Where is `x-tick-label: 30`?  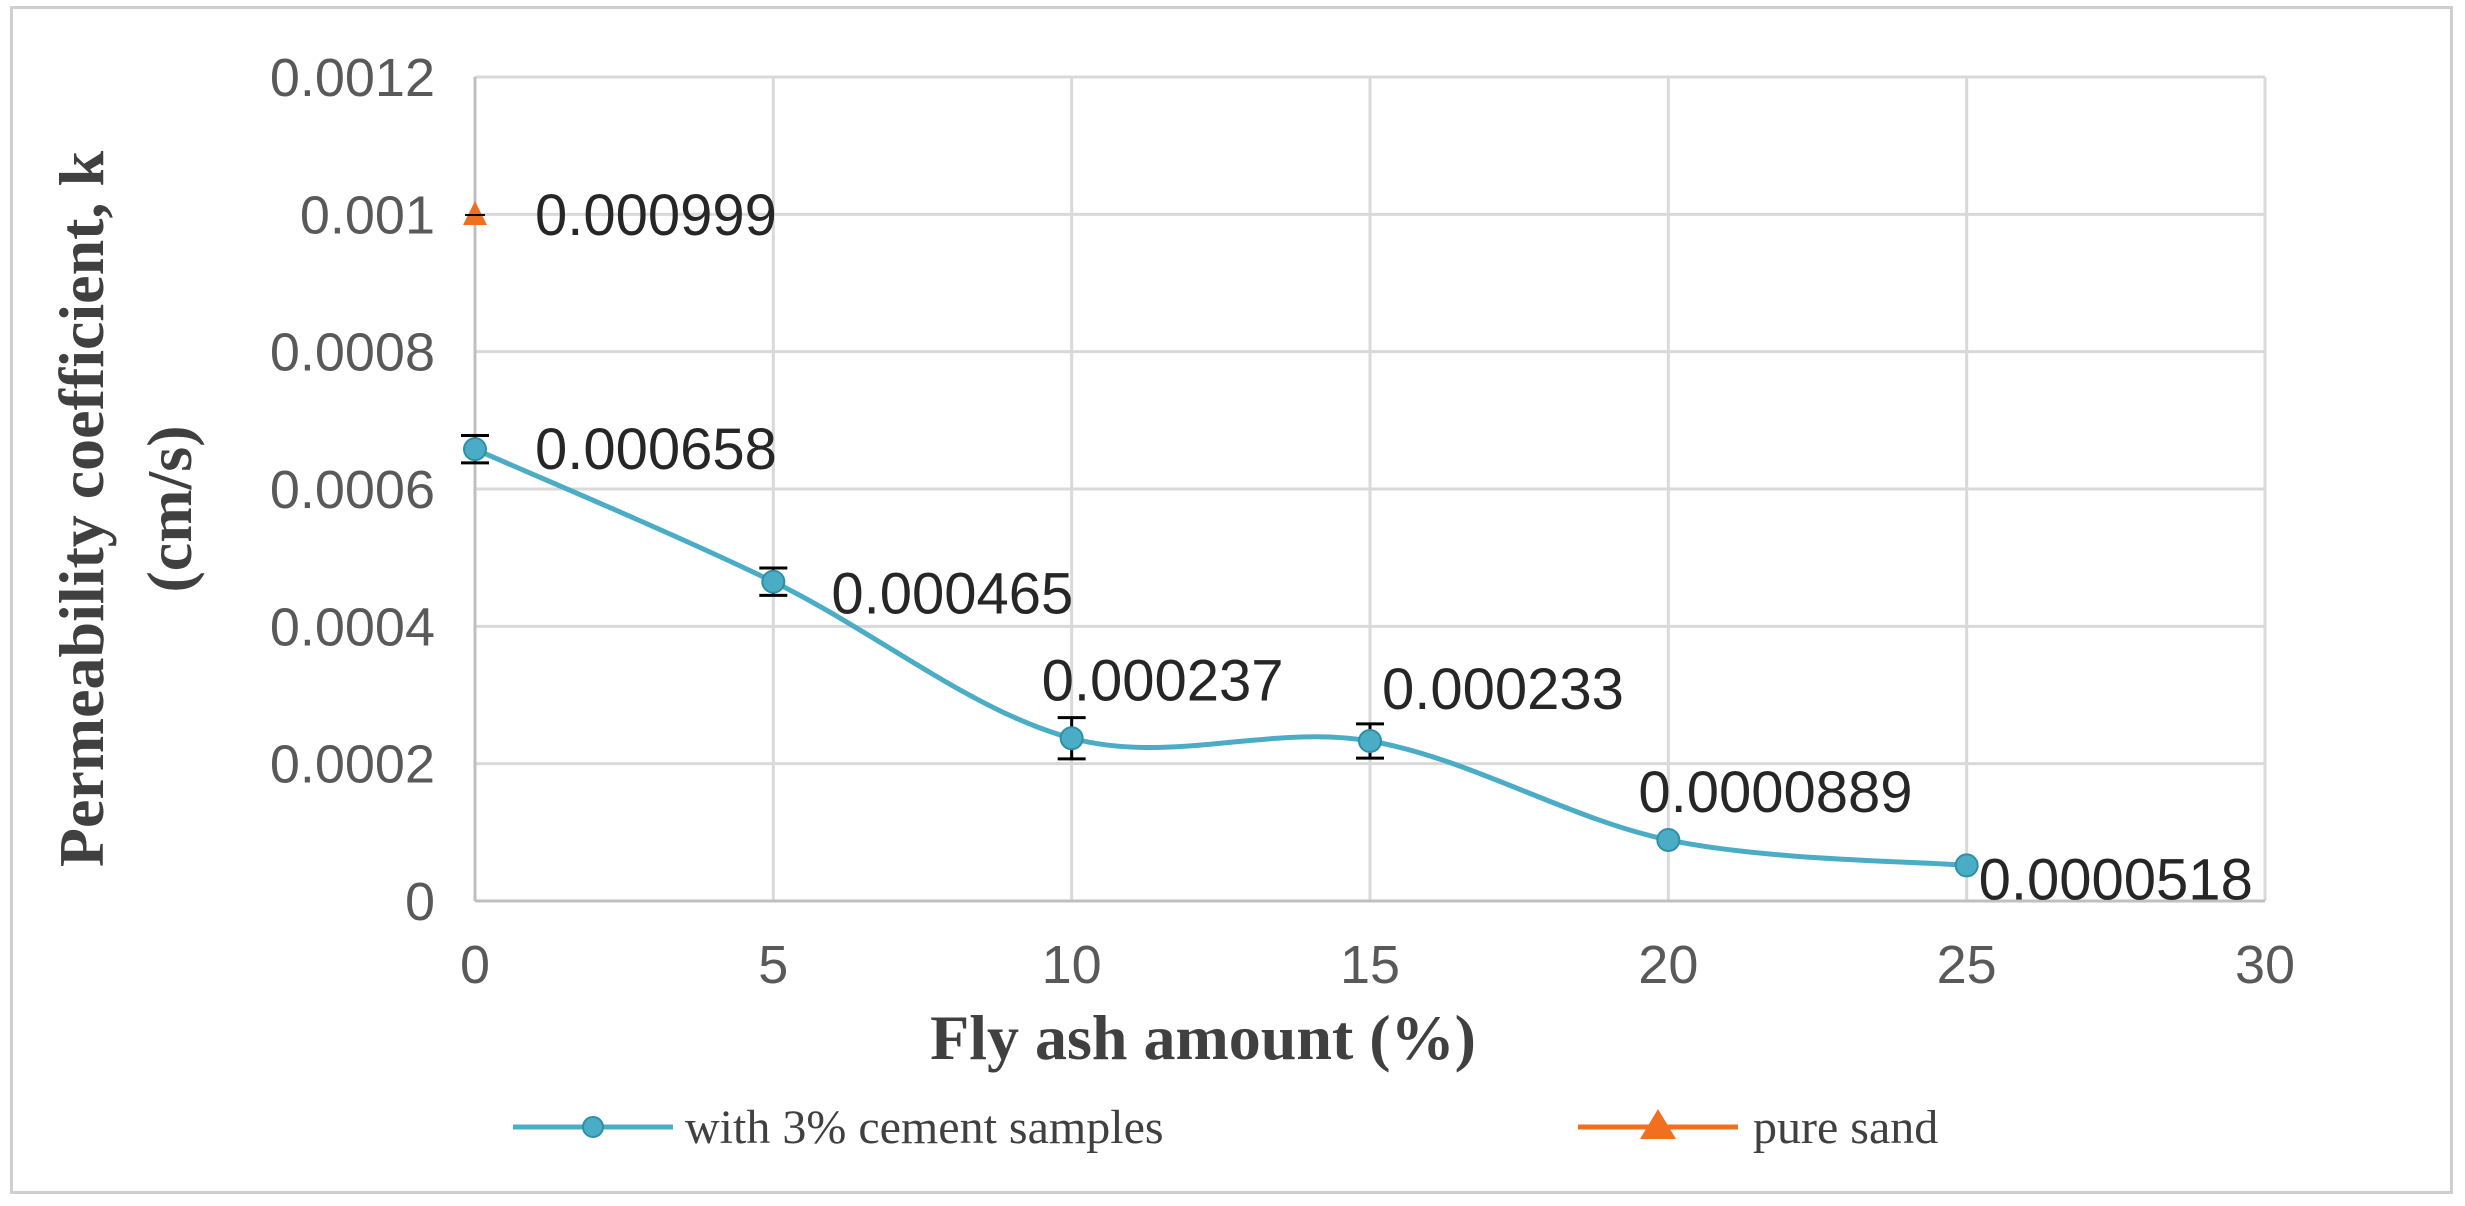
x-tick-label: 30 is located at coordinates (2265, 965).